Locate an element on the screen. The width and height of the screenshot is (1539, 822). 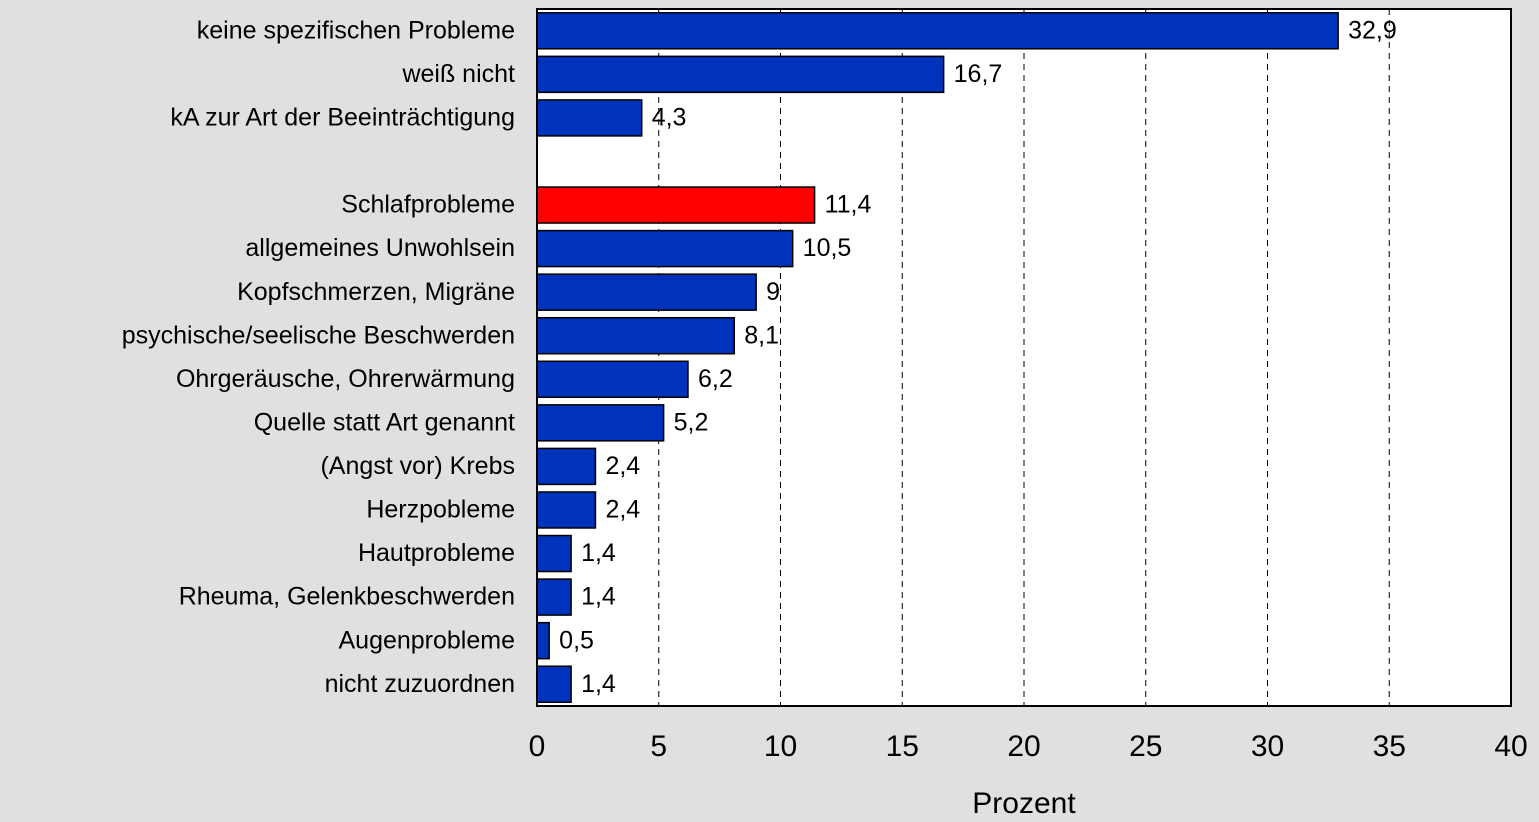
y-tick-label: weiß nicht is located at coordinates (458, 74).